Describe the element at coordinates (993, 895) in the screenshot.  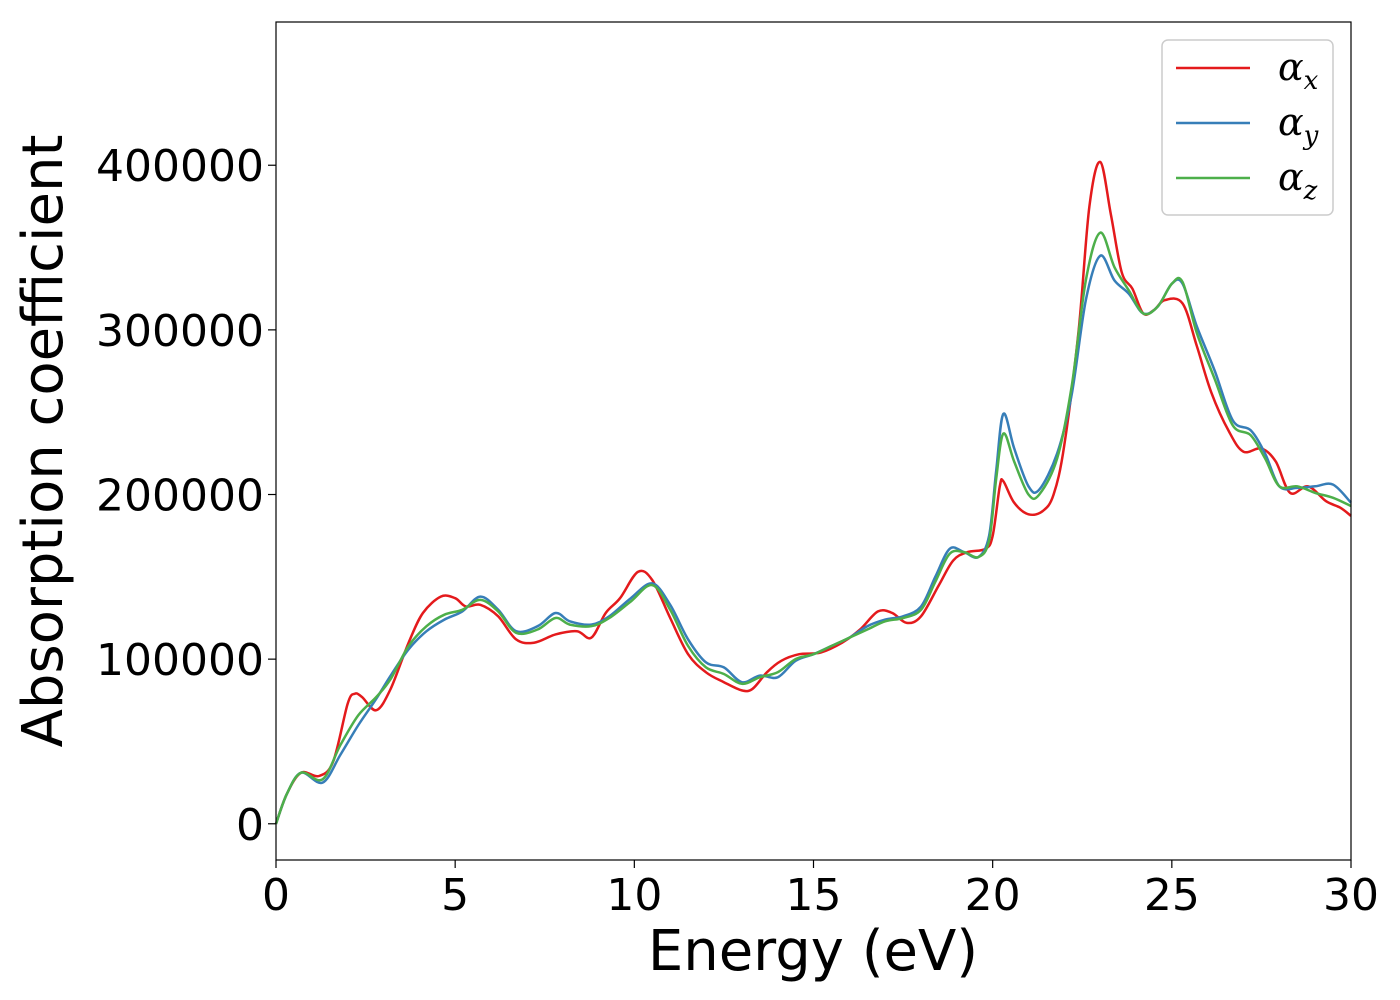
I see `x-tick-label: 20` at that location.